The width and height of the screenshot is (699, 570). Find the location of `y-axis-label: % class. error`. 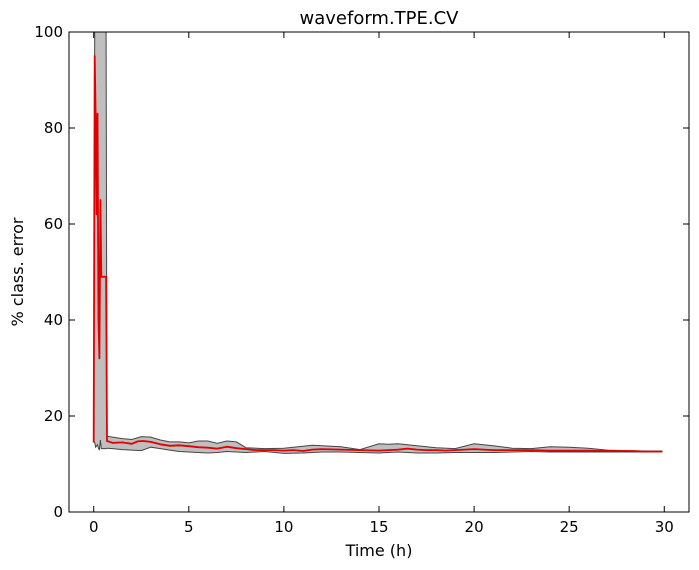

y-axis-label: % class. error is located at coordinates (17, 271).